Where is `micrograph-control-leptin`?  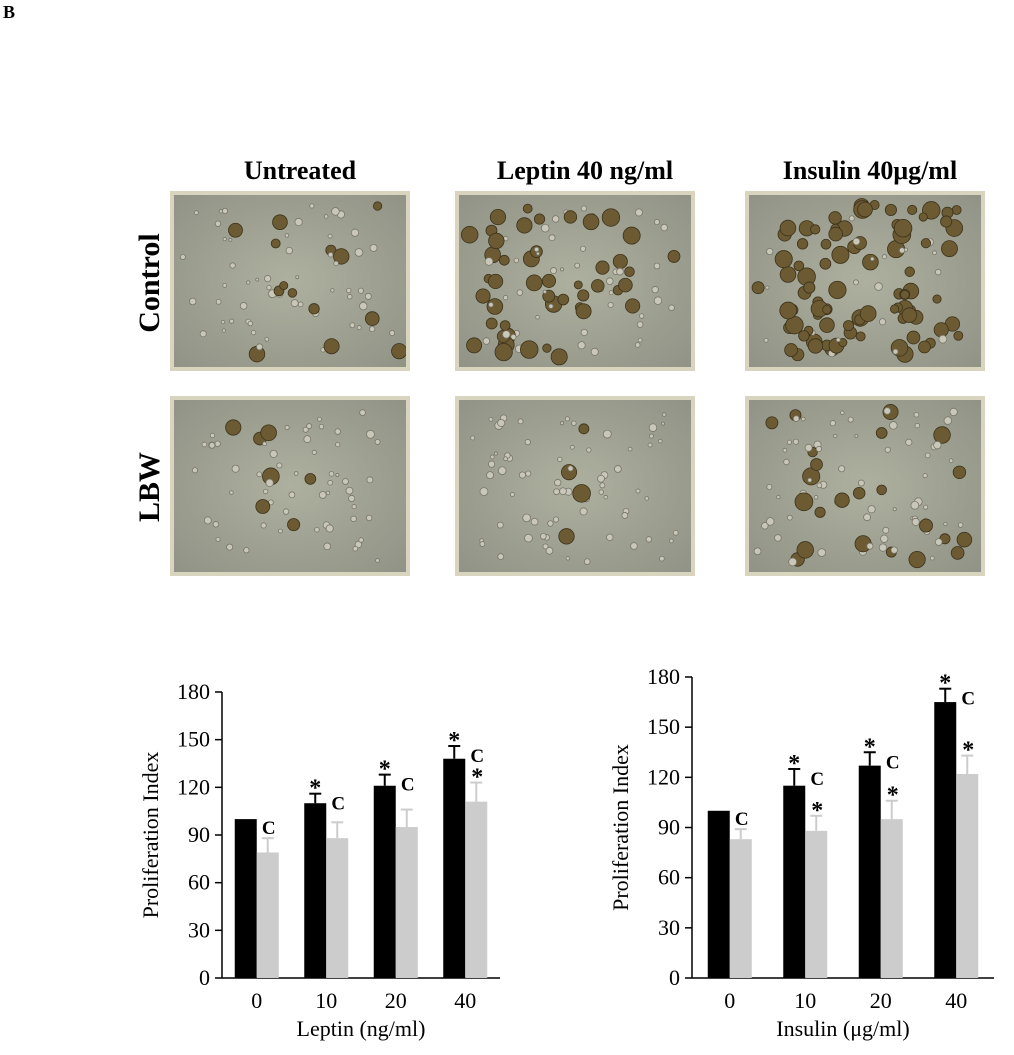
micrograph-control-leptin is located at coordinates (575, 281).